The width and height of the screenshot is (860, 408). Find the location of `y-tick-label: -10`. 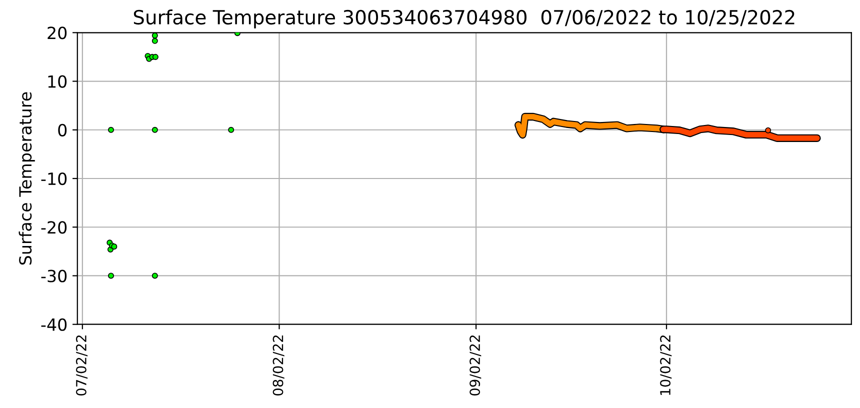

y-tick-label: -10 is located at coordinates (54, 179).